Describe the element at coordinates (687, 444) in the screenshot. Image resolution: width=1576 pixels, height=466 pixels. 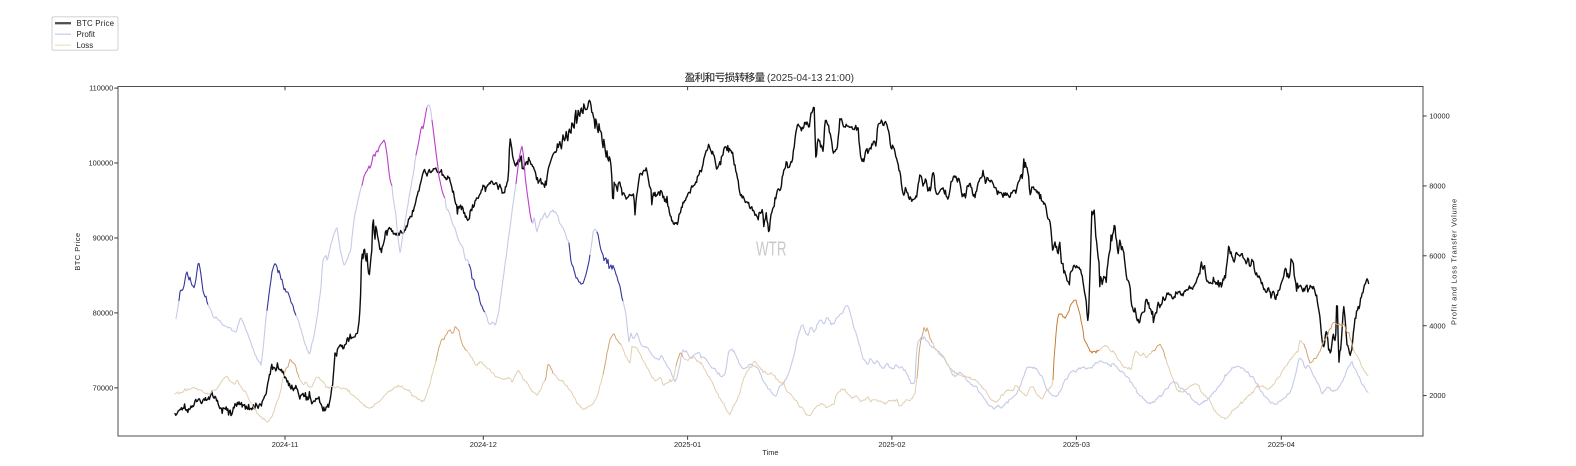
I see `svg-text: 2025-01` at that location.